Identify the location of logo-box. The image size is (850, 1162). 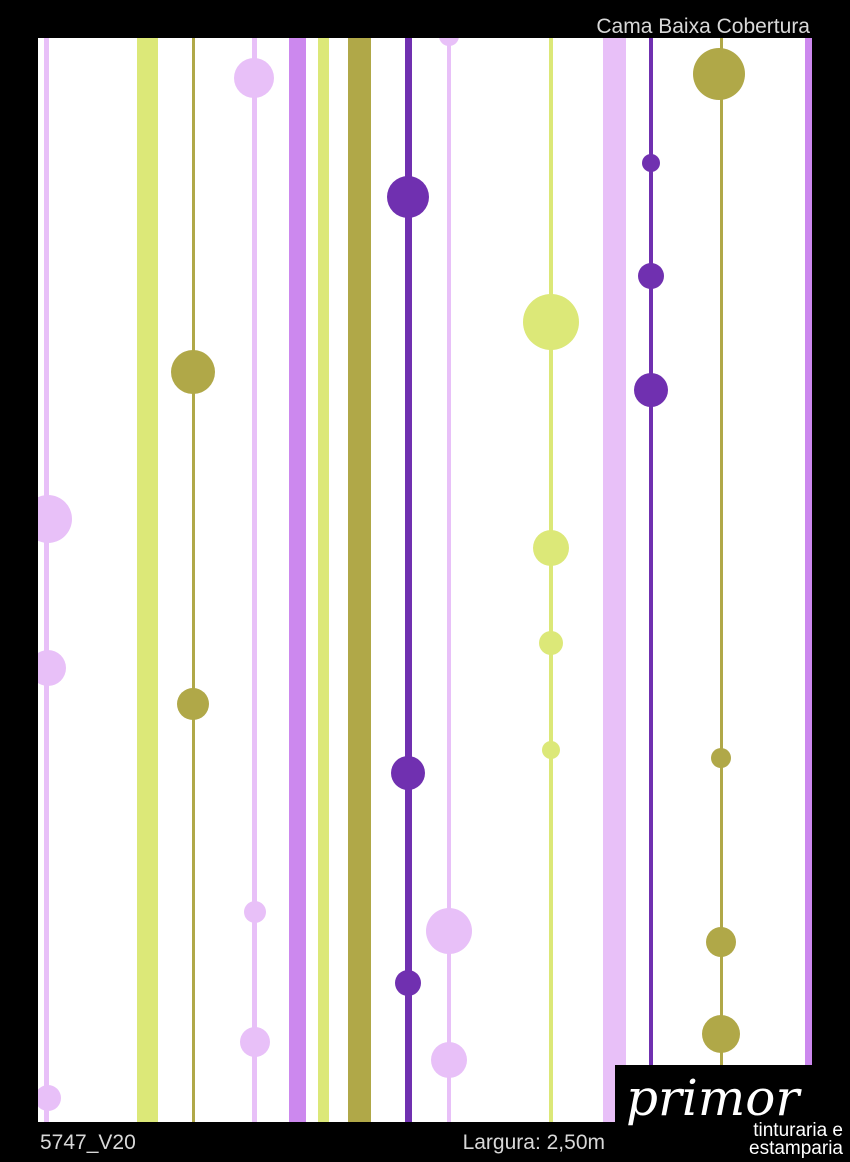
(732, 1113).